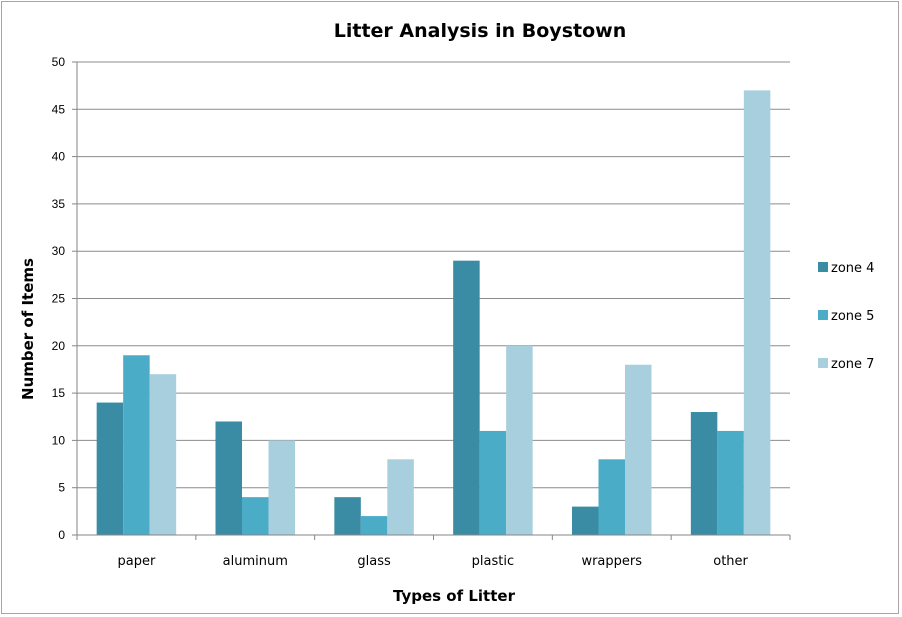 This screenshot has height=617, width=902. What do you see at coordinates (611, 497) in the screenshot?
I see `bar-zone-5-wrappers` at bounding box center [611, 497].